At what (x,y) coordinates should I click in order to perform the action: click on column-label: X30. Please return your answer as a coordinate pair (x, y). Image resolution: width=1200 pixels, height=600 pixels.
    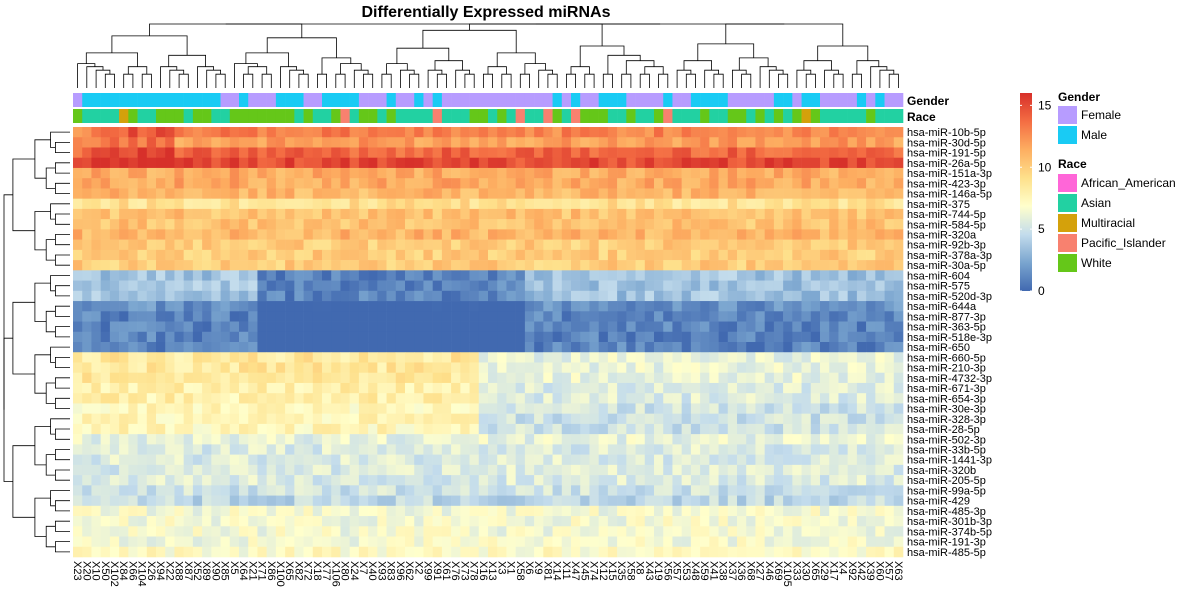
    Looking at the image, I should click on (806, 571).